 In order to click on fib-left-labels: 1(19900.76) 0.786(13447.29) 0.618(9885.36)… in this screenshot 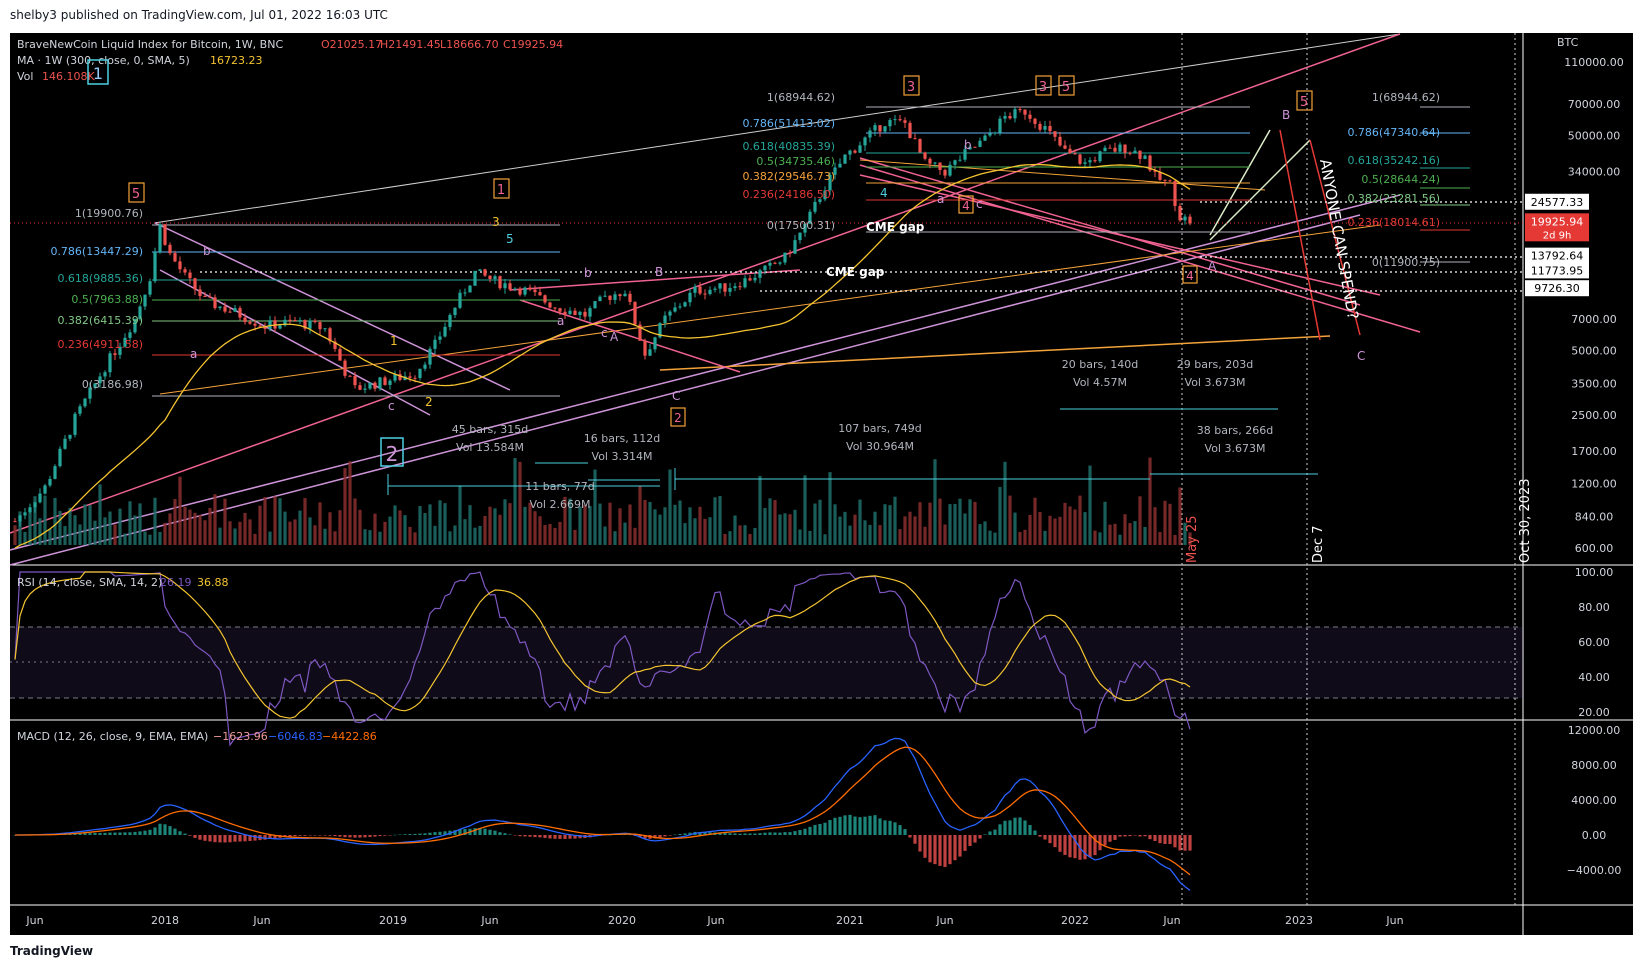, I will do `click(96, 299)`.